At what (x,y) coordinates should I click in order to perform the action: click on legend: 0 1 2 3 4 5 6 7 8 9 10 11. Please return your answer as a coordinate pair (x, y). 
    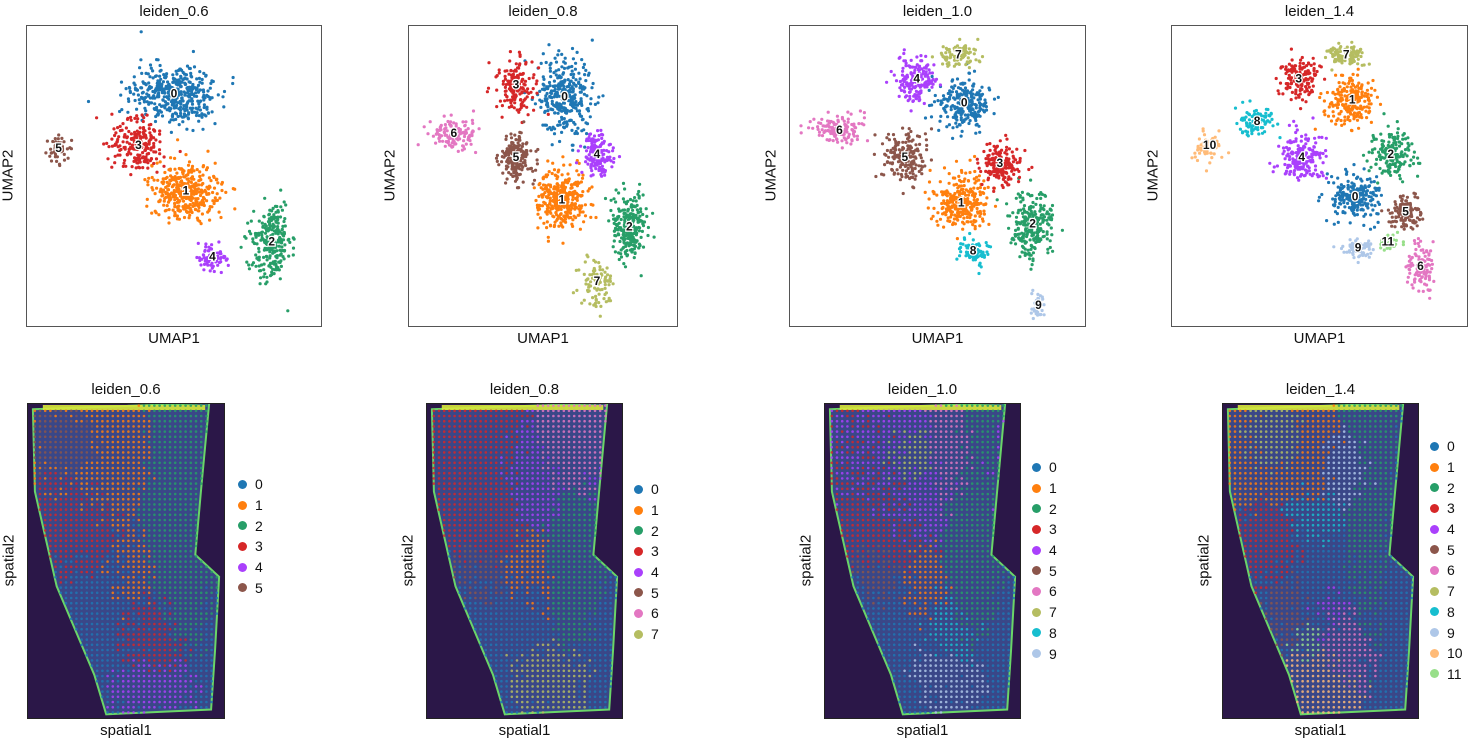
    Looking at the image, I should click on (1446, 560).